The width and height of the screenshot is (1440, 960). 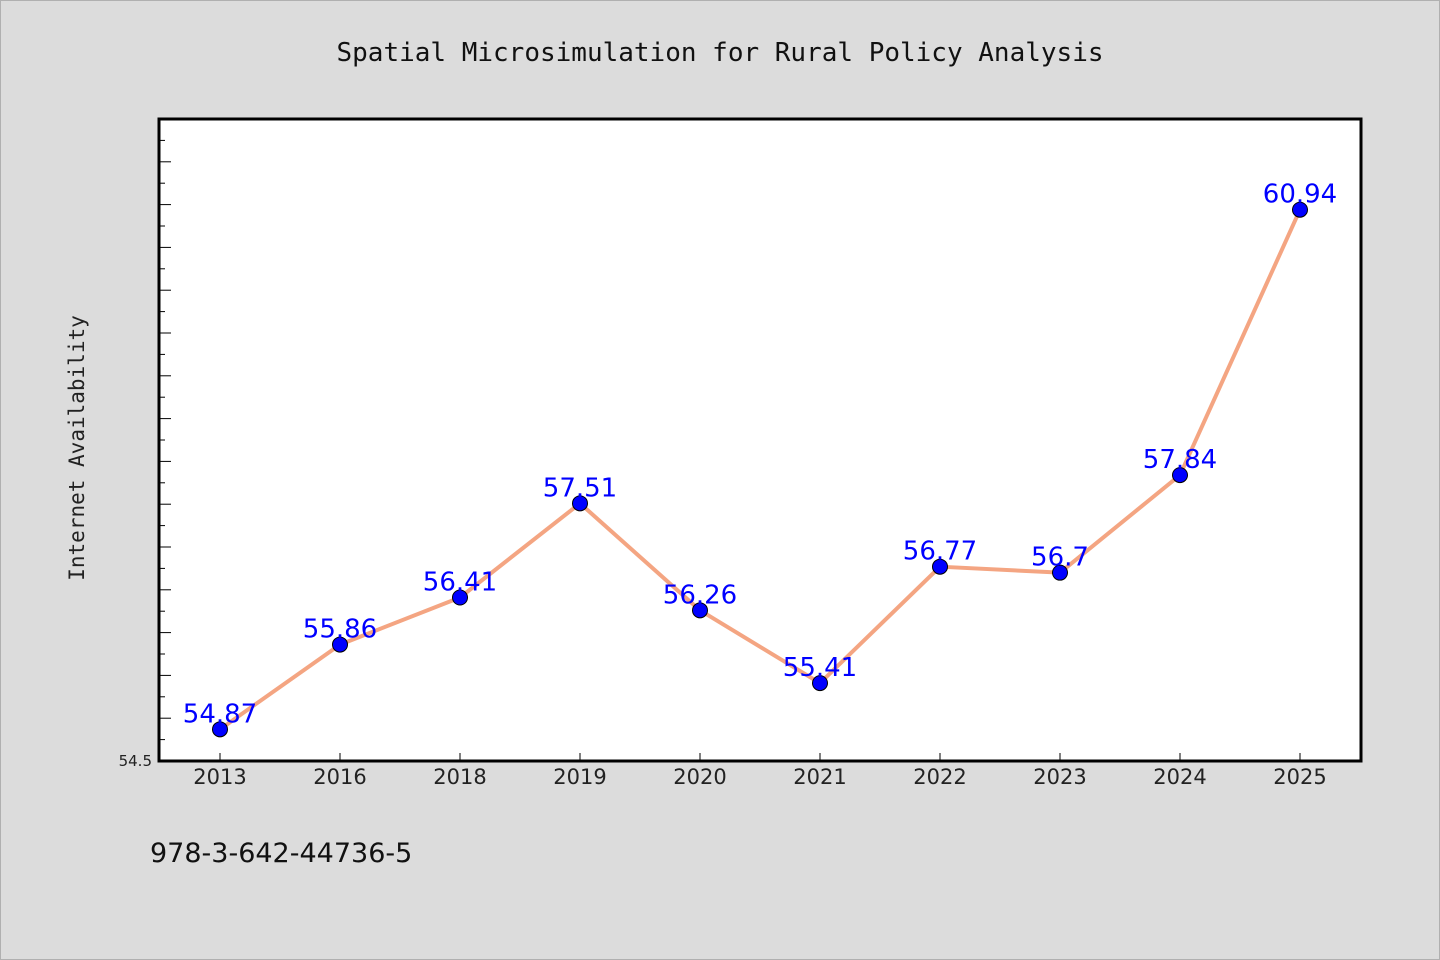 I want to click on data-label: 56.41, so click(x=460, y=583).